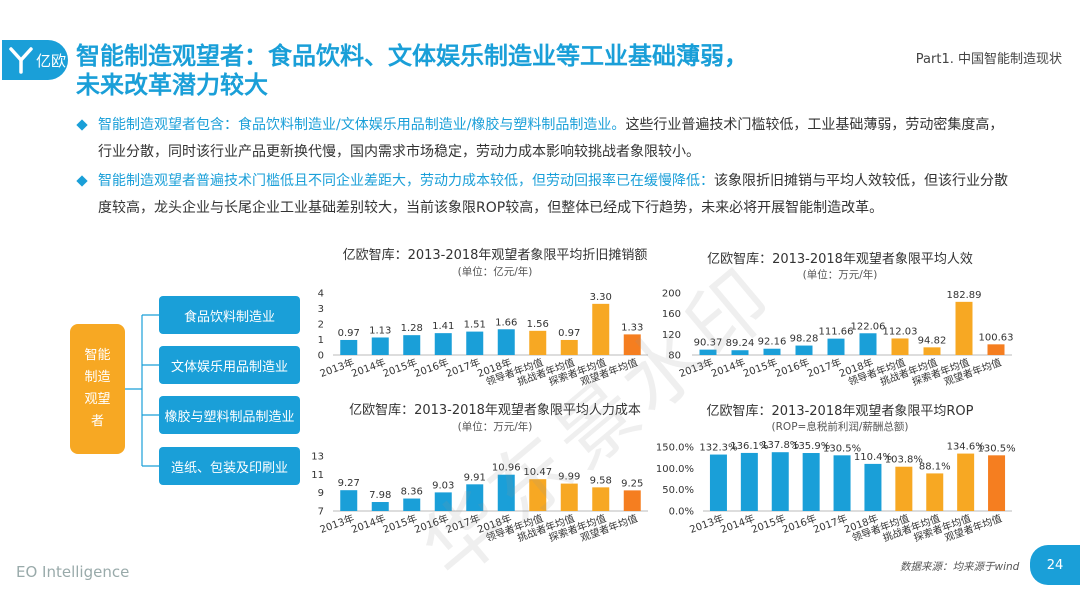 This screenshot has height=608, width=1080. Describe the element at coordinates (678, 490) in the screenshot. I see `y-tick-label: 50.0%` at that location.